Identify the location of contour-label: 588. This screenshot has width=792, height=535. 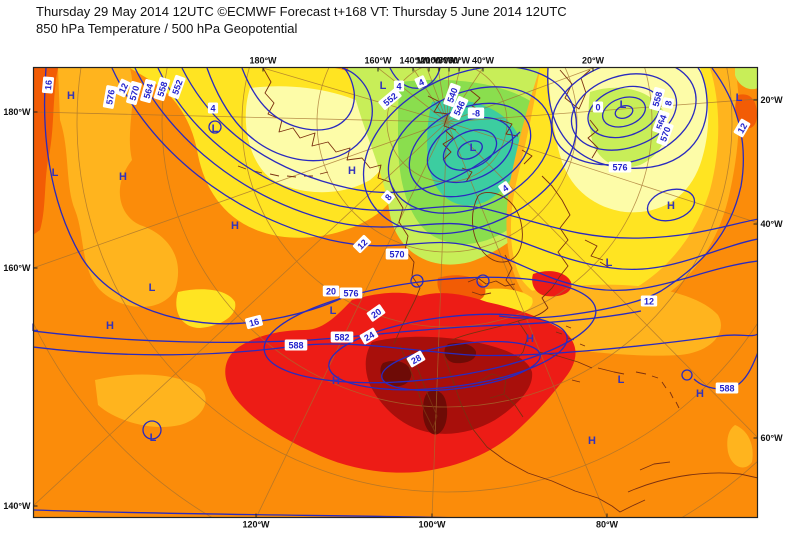
(296, 345).